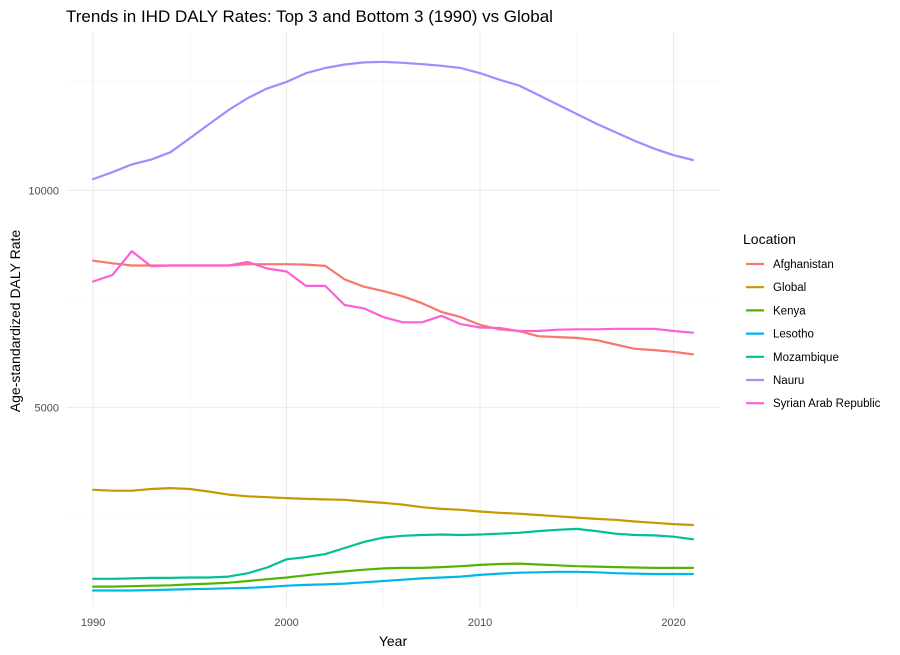 This screenshot has width=900, height=655. Describe the element at coordinates (47, 408) in the screenshot. I see `y-tick-label: 5000` at that location.